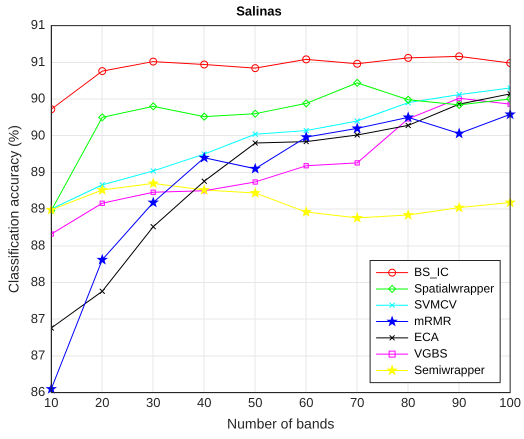  I want to click on x-tick-label: 10, so click(51, 402).